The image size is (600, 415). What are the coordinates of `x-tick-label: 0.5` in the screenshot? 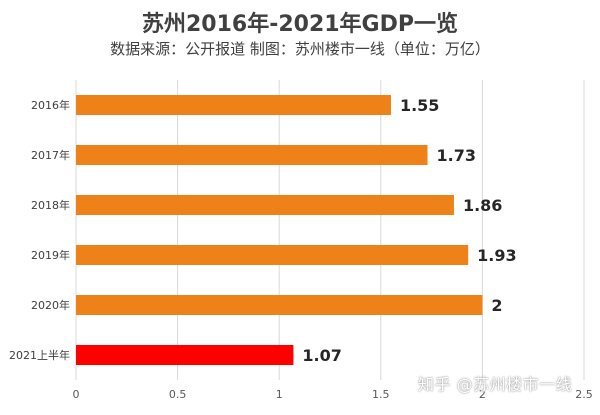 It's located at (178, 394).